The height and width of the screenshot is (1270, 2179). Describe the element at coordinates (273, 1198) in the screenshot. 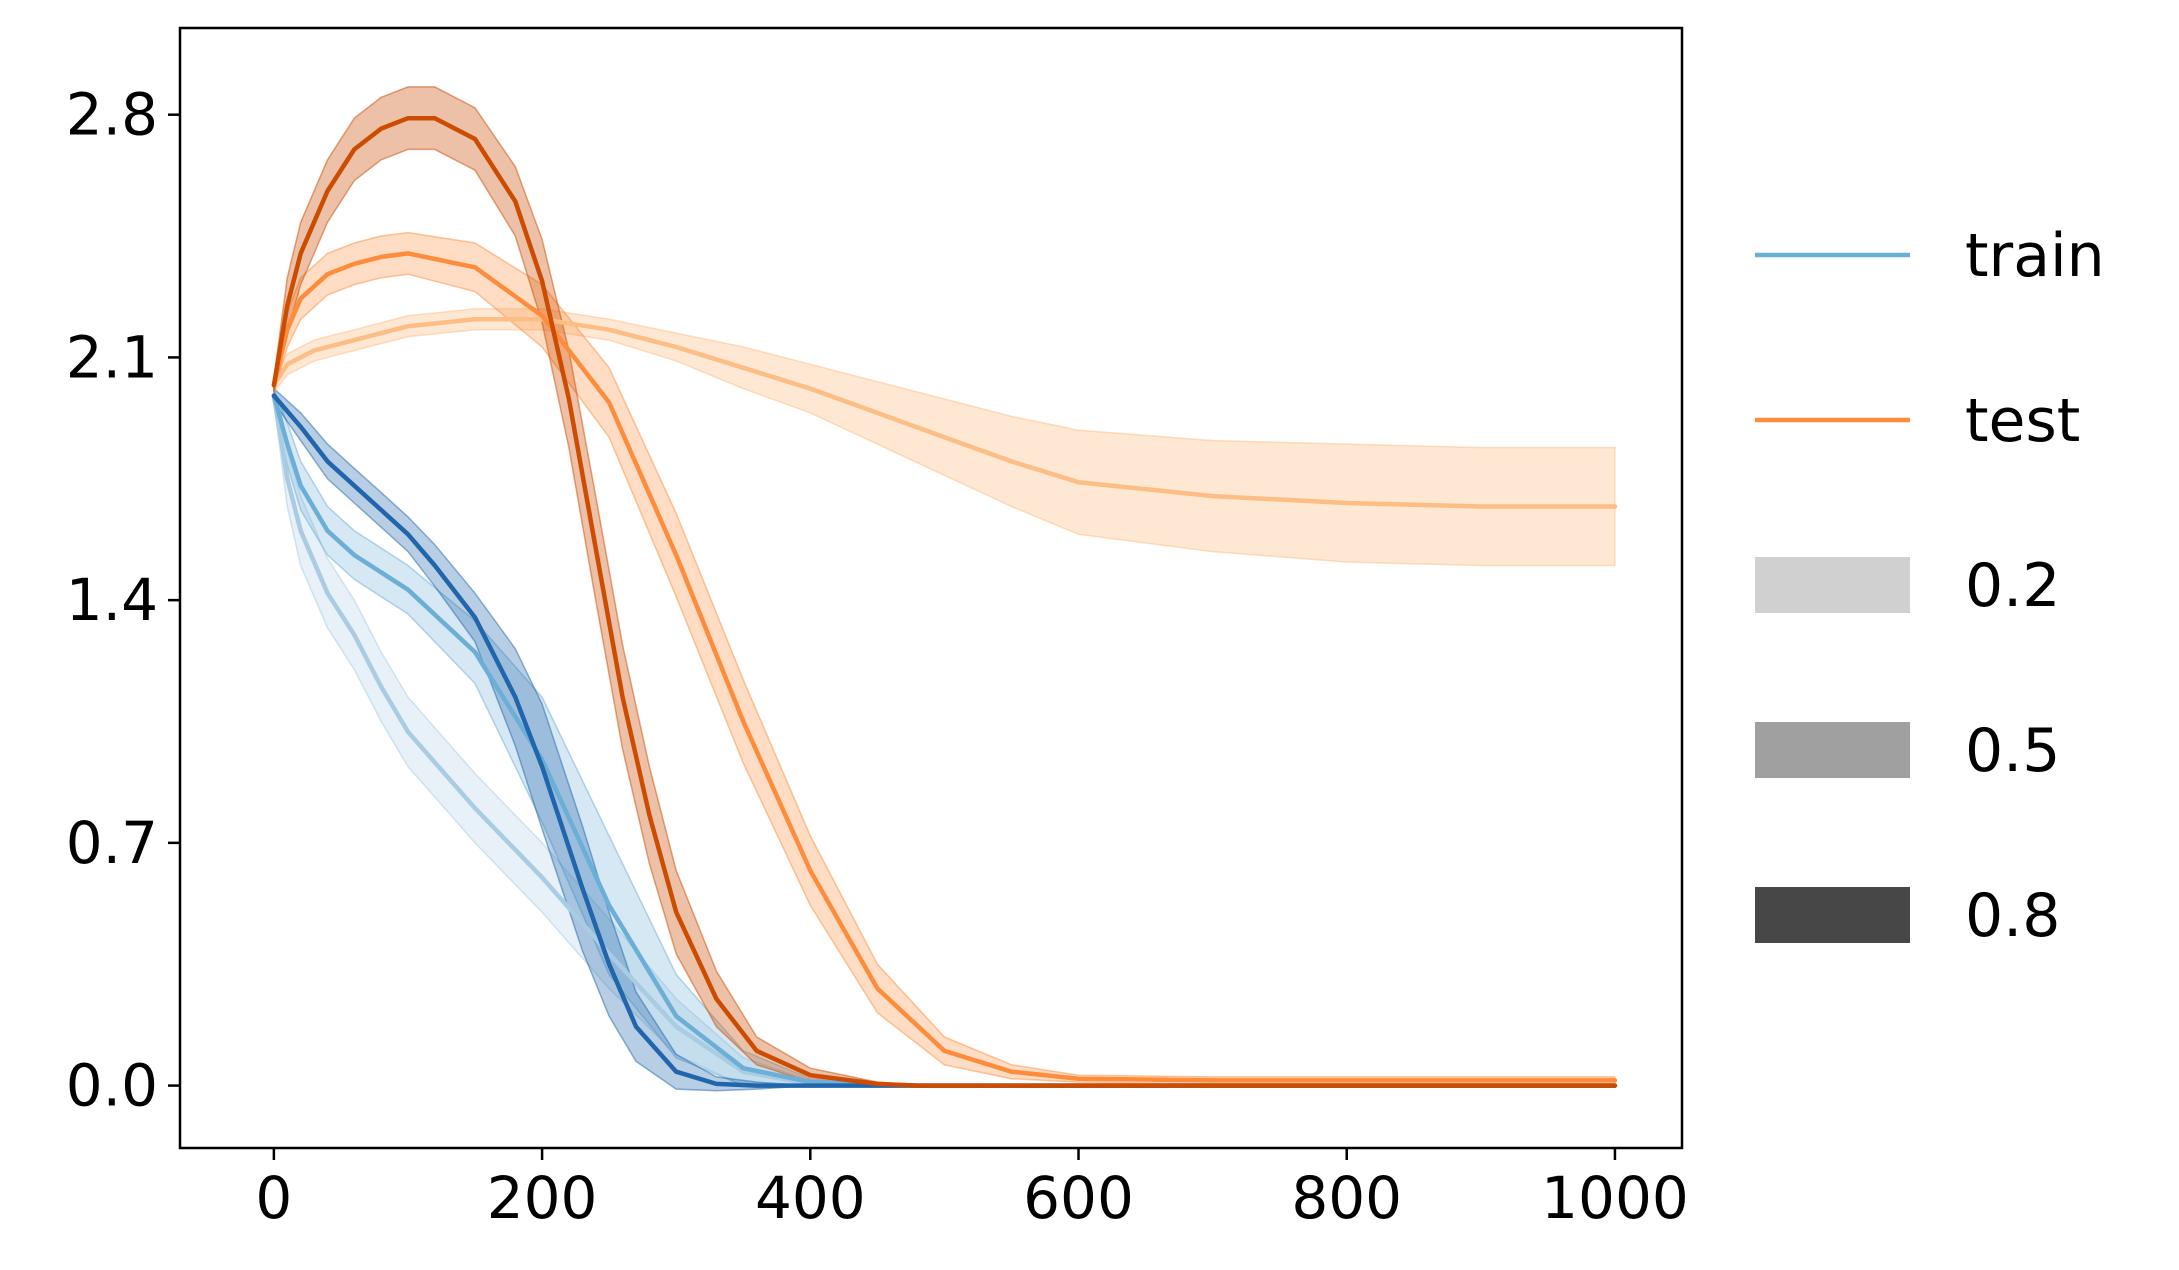

I see `x-tick-label: 0` at that location.